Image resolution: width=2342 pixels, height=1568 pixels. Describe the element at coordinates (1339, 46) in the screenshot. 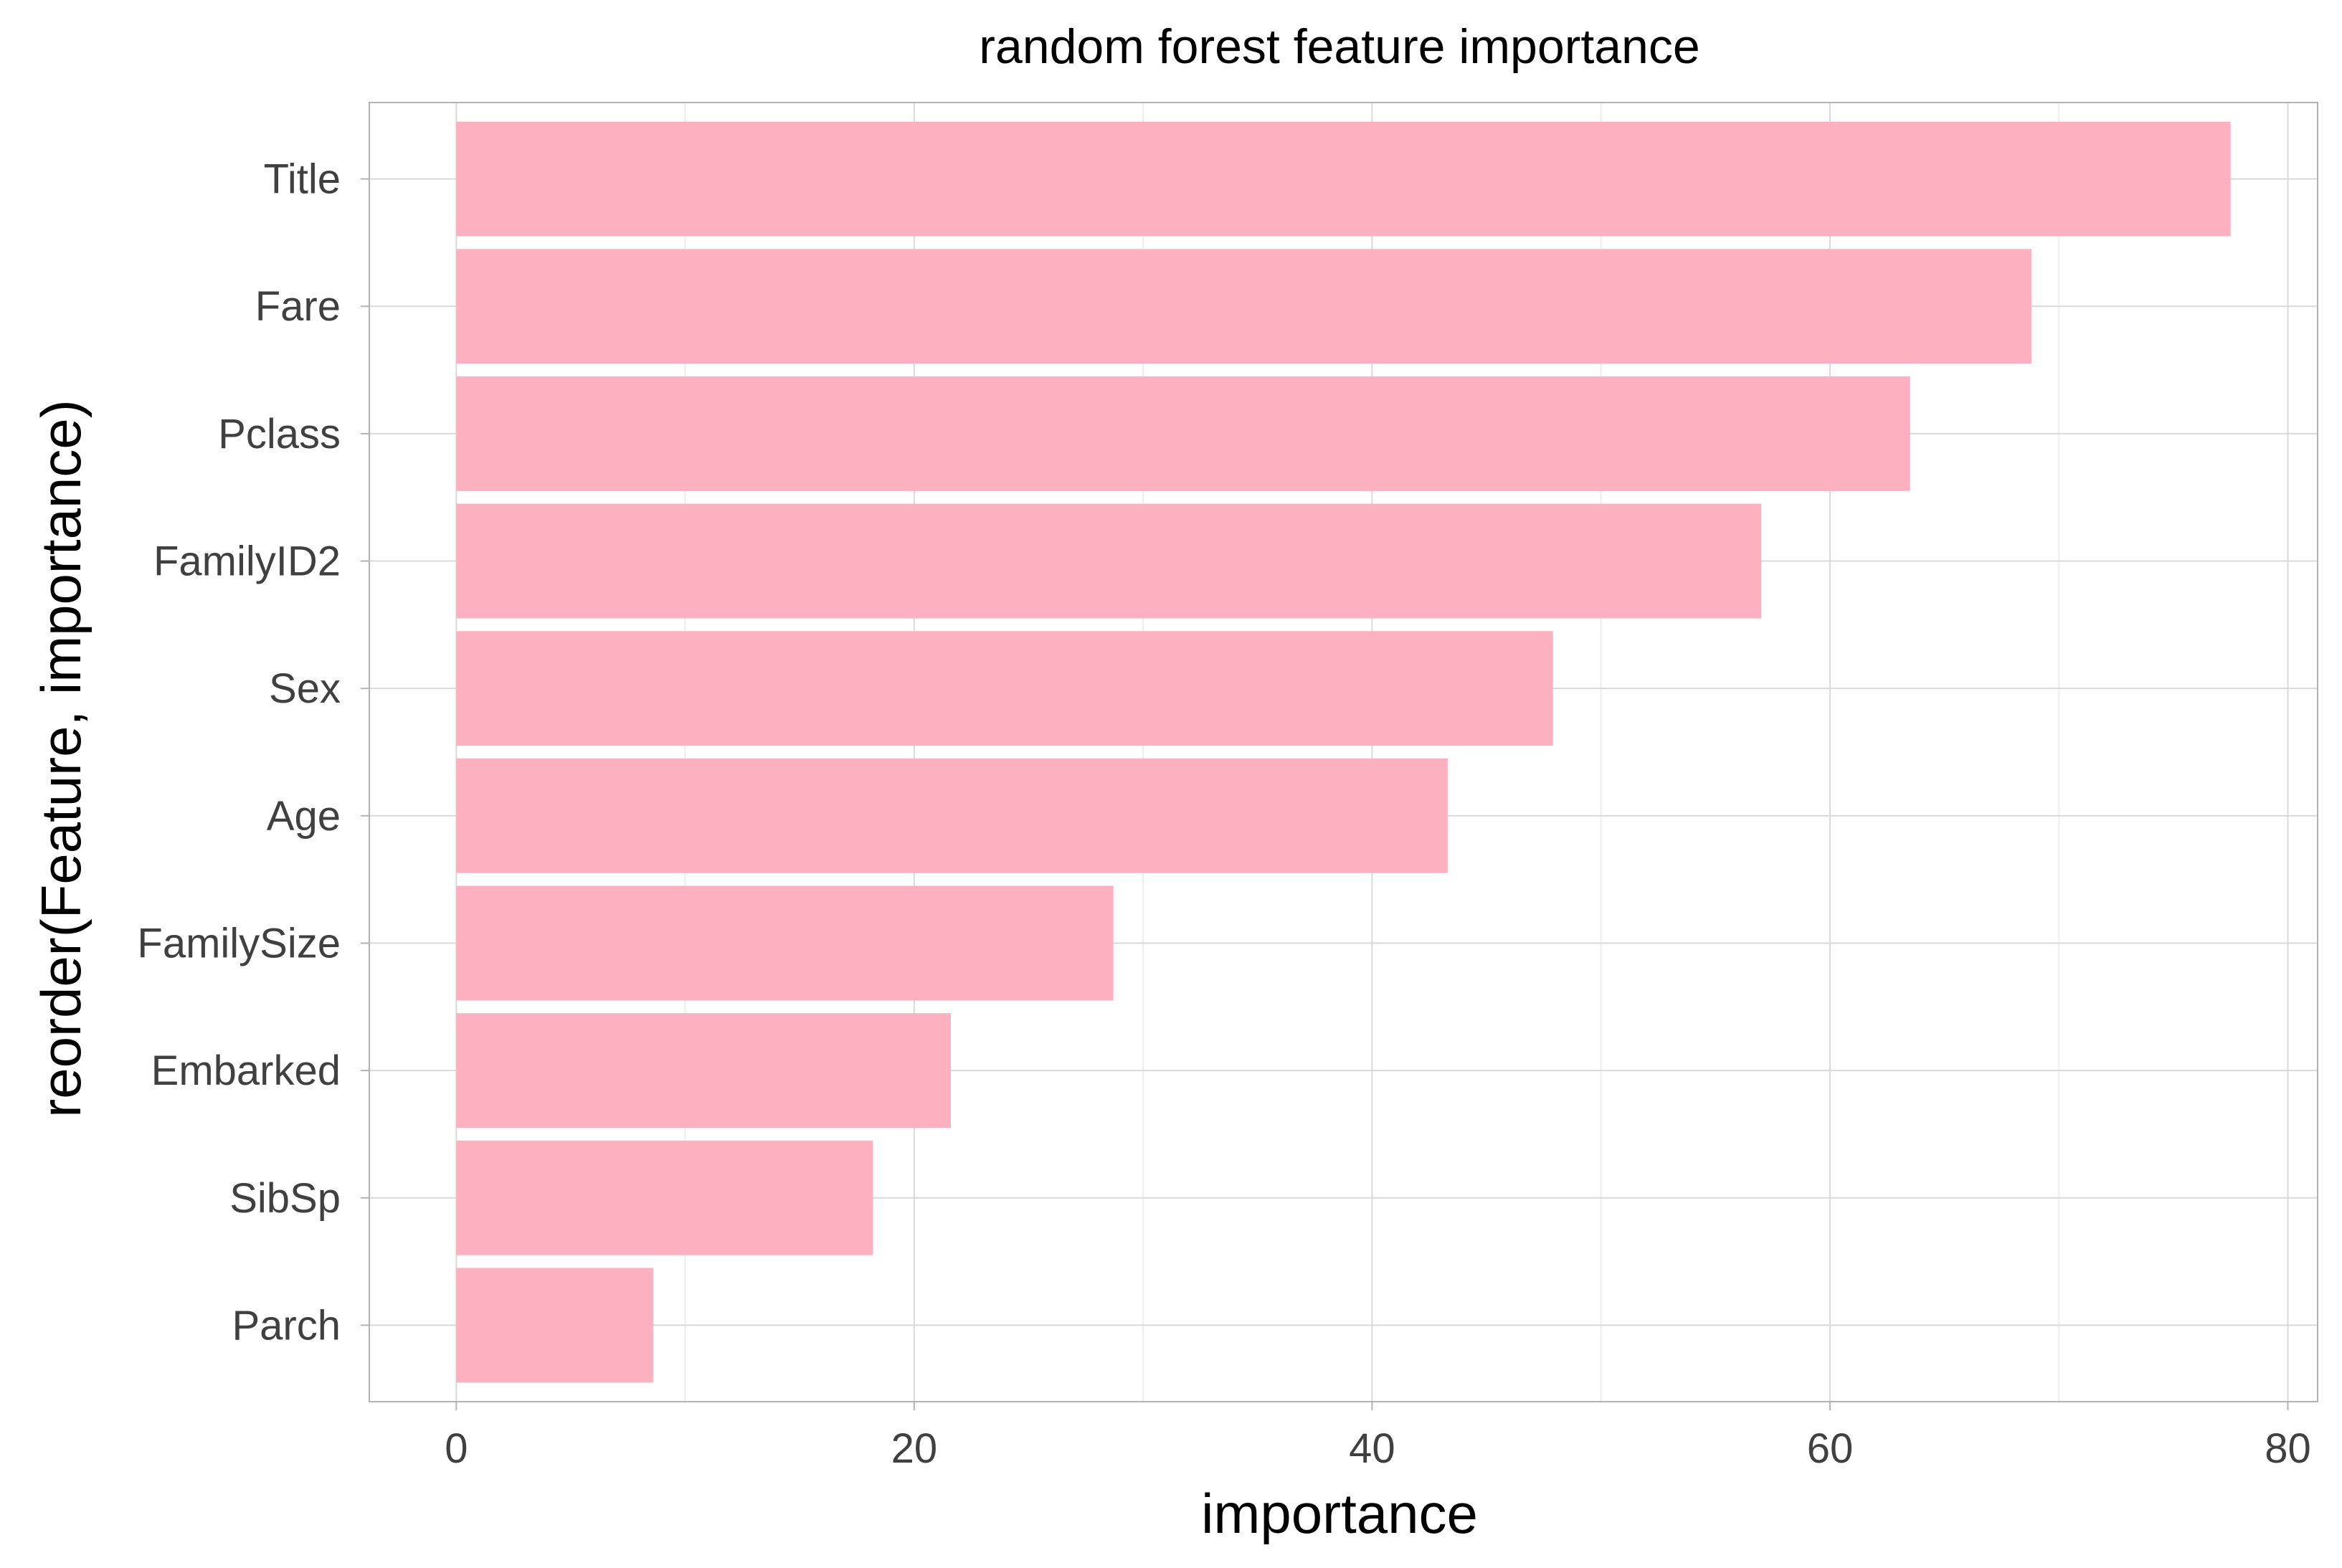

I see `chart-title: random forest feature importance` at that location.